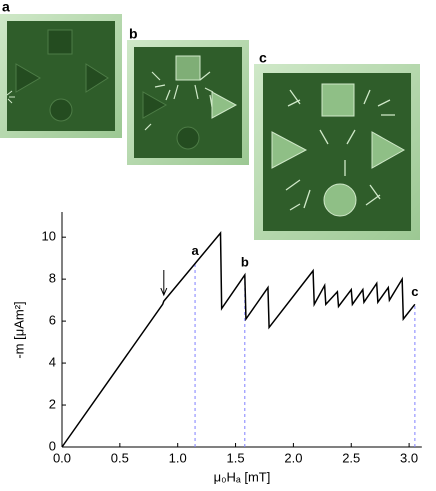  What do you see at coordinates (18, 329) in the screenshot?
I see `y-axis-label: -m [μAm²]` at bounding box center [18, 329].